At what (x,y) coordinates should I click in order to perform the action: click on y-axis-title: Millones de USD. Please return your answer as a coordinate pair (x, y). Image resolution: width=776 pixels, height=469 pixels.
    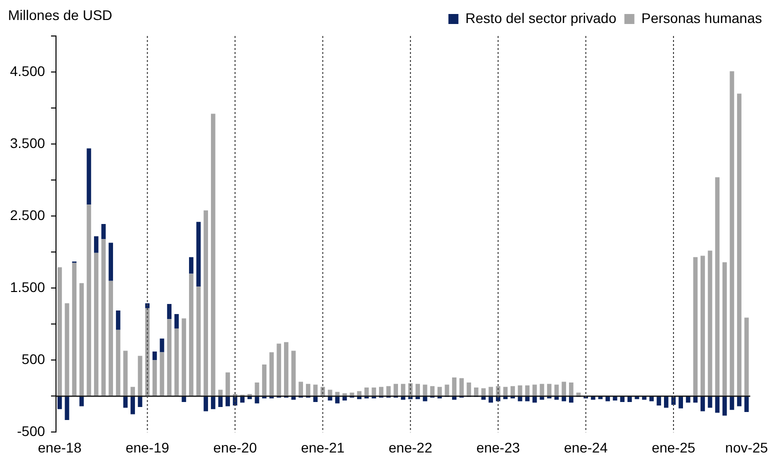
    Looking at the image, I should click on (60, 14).